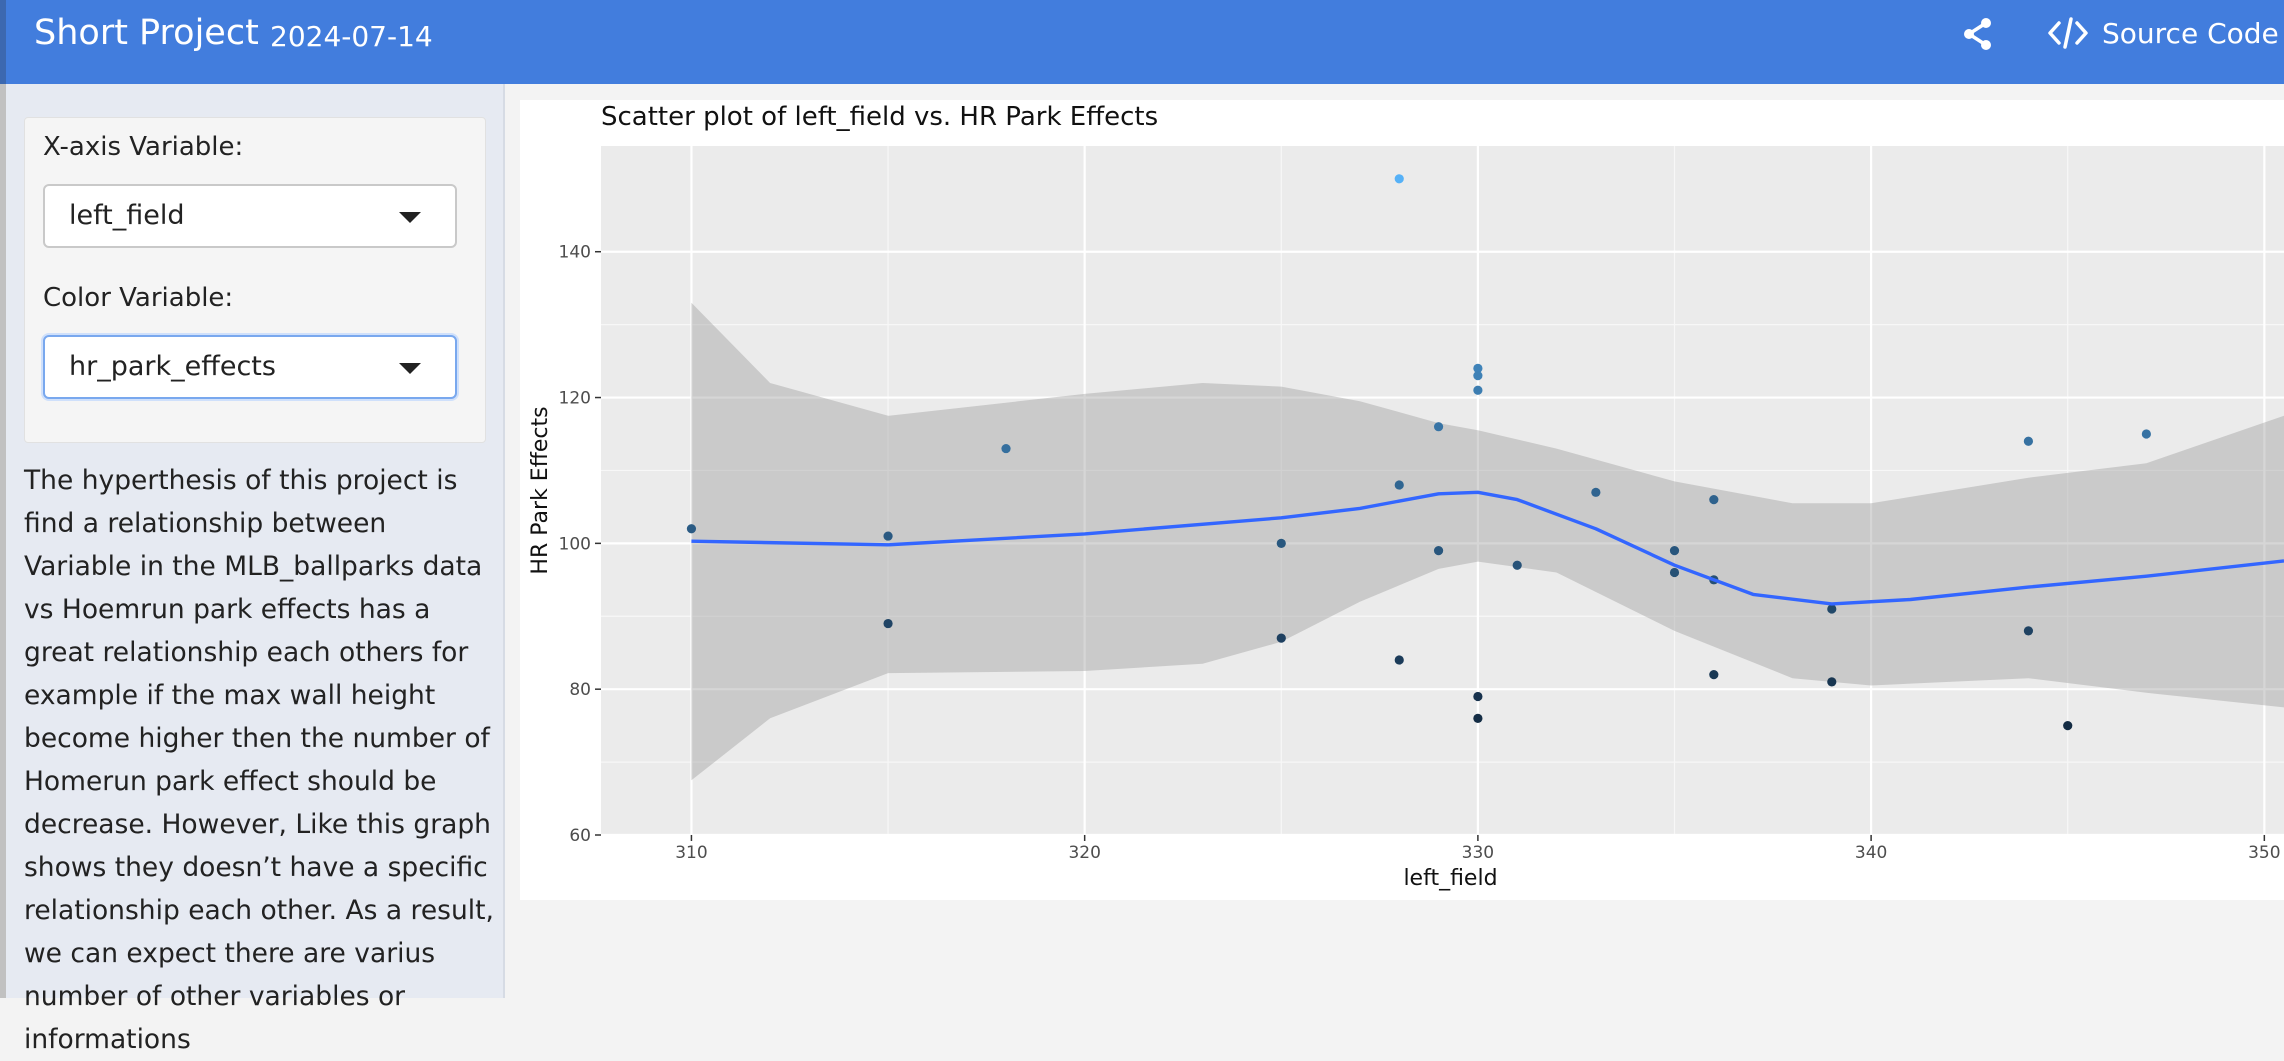 Image resolution: width=2284 pixels, height=1061 pixels. I want to click on x-axis-select: left_field, so click(250, 216).